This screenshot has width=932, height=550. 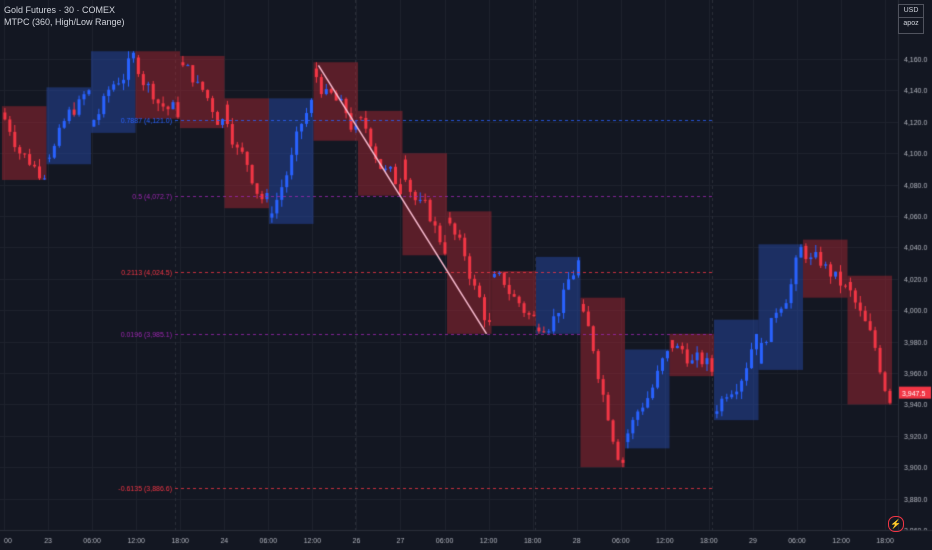 I want to click on currency-unit-selector: USD apoz, so click(x=911, y=19).